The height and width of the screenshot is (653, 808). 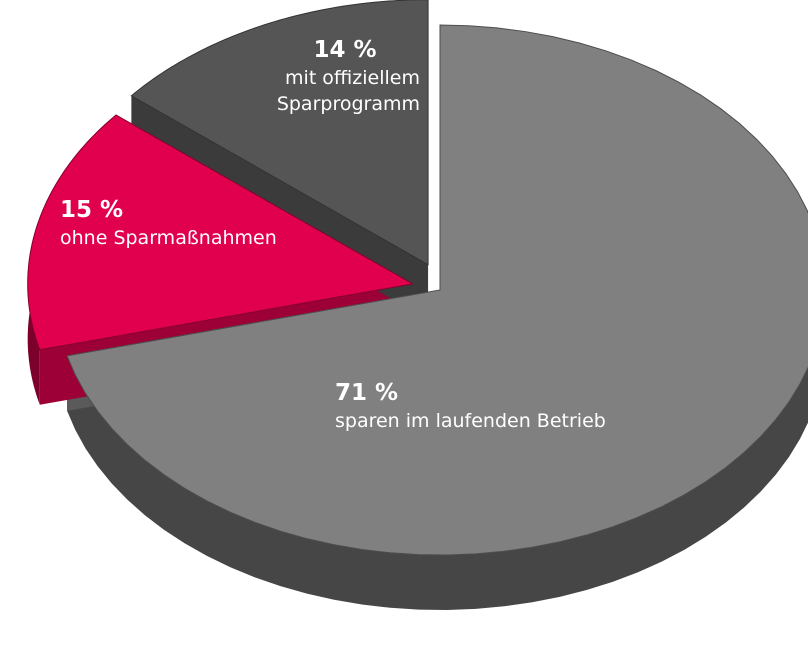 I want to click on value-label: 15 %, so click(x=92, y=210).